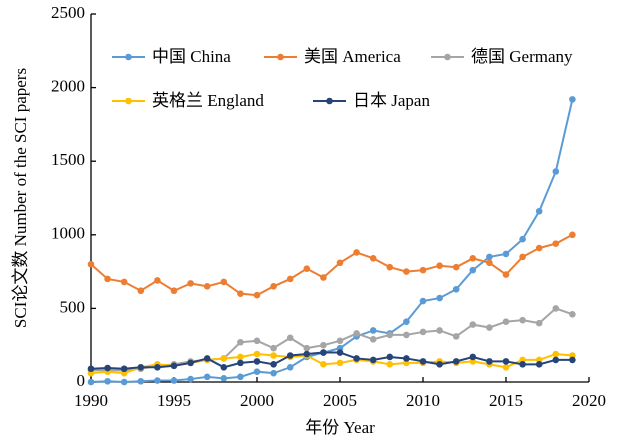 This screenshot has height=446, width=617. What do you see at coordinates (81, 380) in the screenshot?
I see `y-tick-label: 0` at bounding box center [81, 380].